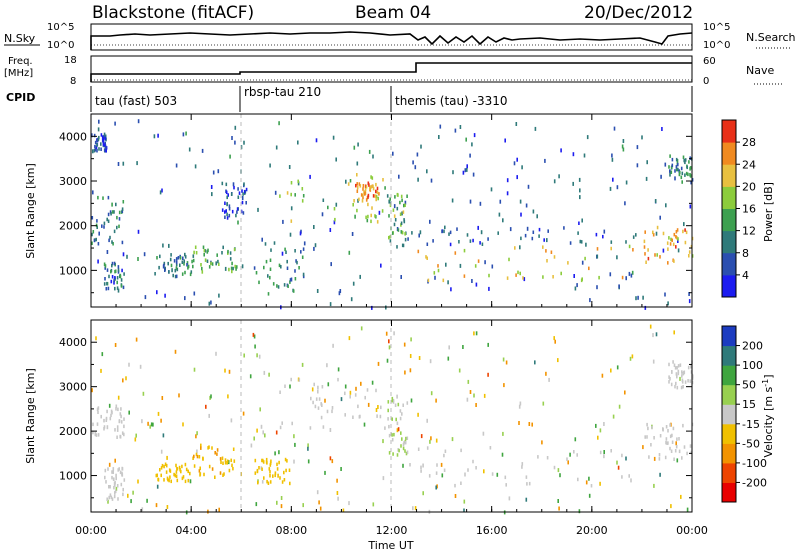 This screenshot has height=554, width=800. What do you see at coordinates (716, 27) in the screenshot?
I see `nsearch-tick-high: 10^5` at bounding box center [716, 27].